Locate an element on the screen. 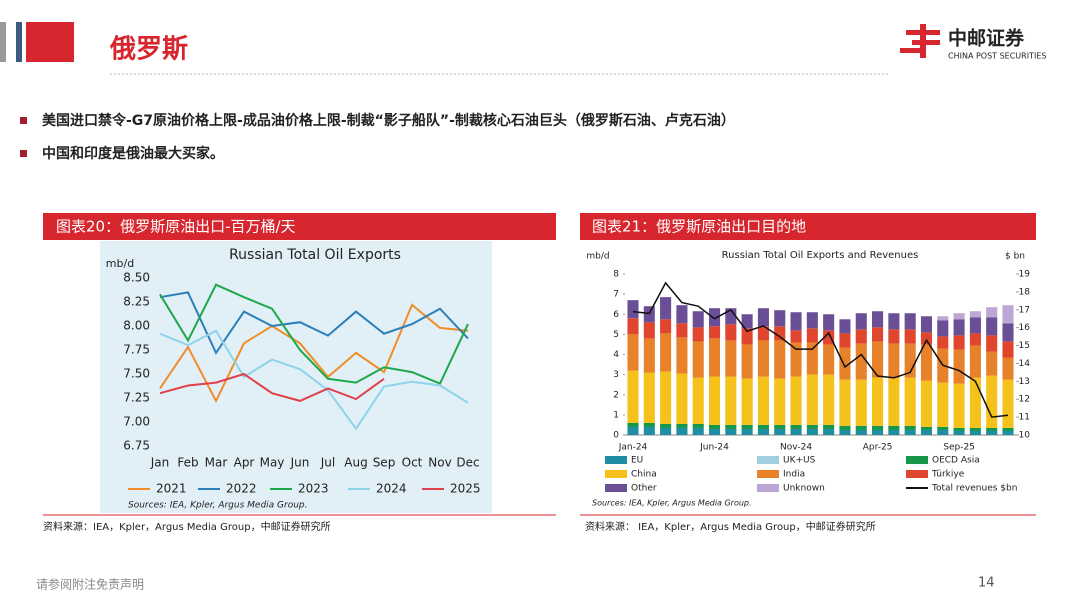  x-tick-label: Apr is located at coordinates (244, 463).